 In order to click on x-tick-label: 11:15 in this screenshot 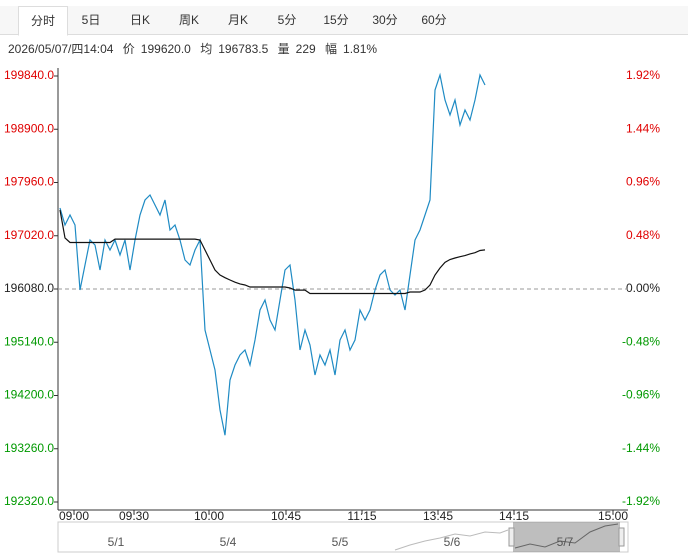, I will do `click(361, 516)`.